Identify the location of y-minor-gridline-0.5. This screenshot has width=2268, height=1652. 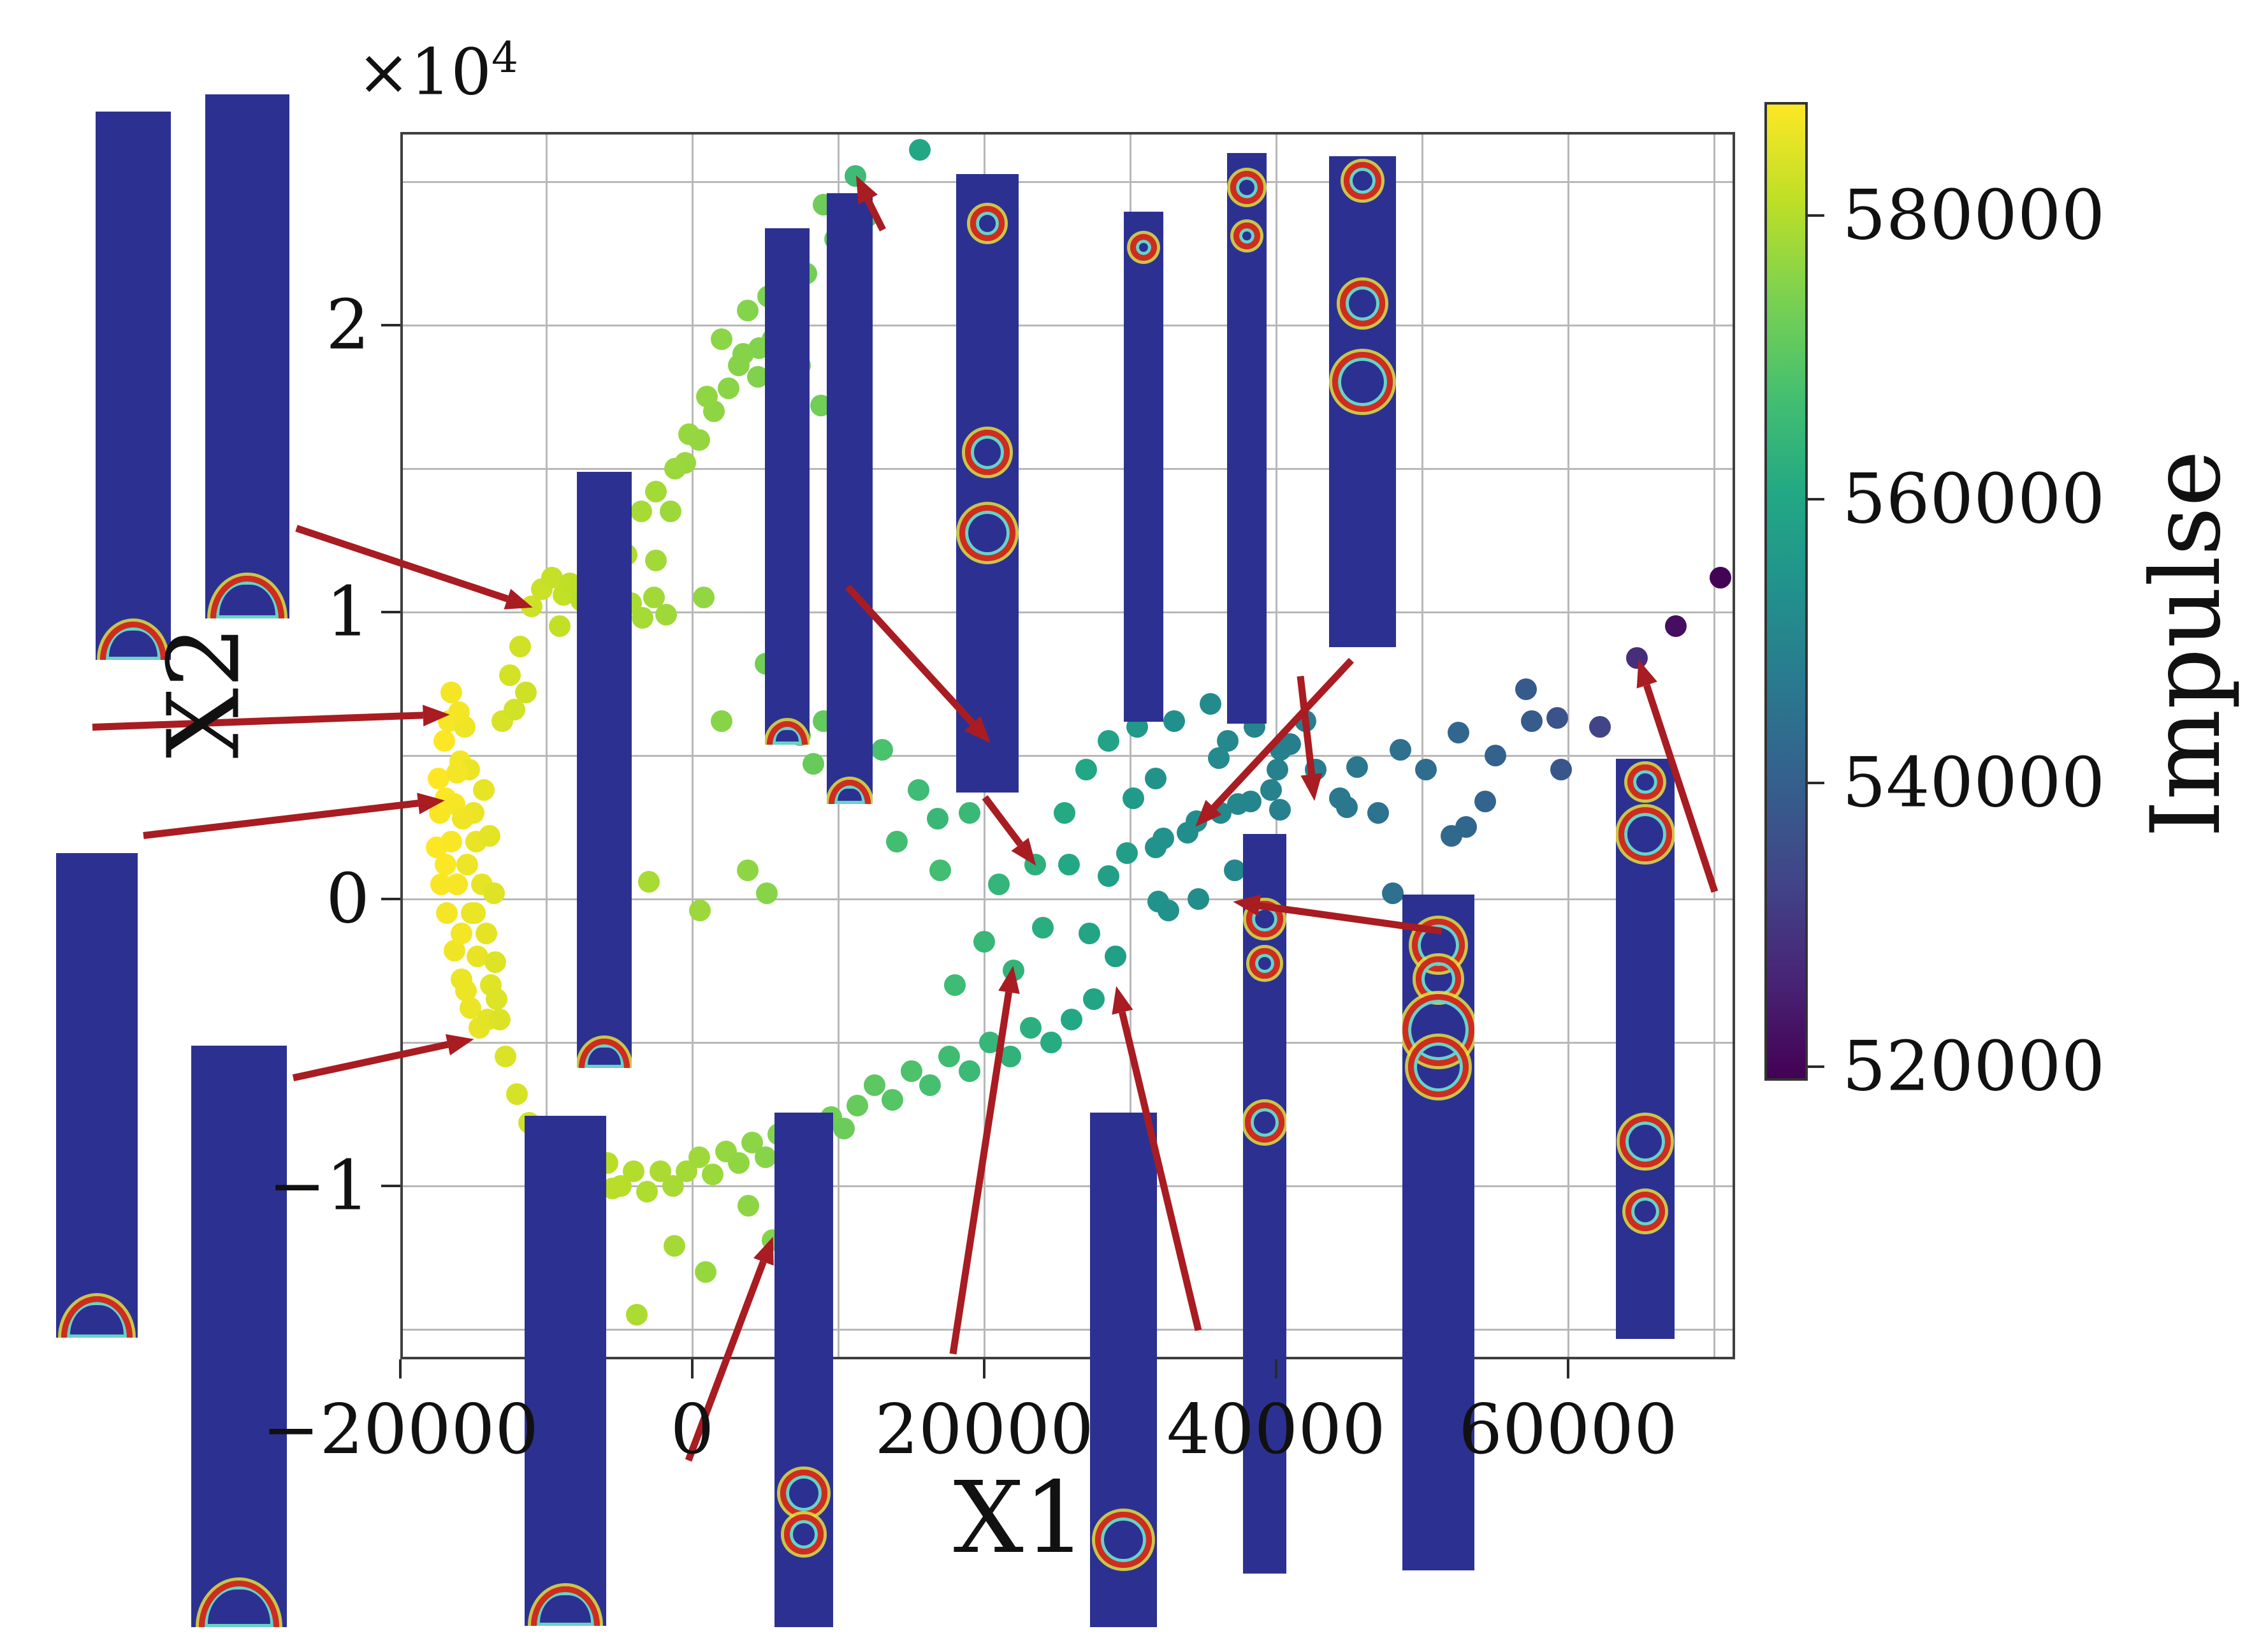
(1068, 756).